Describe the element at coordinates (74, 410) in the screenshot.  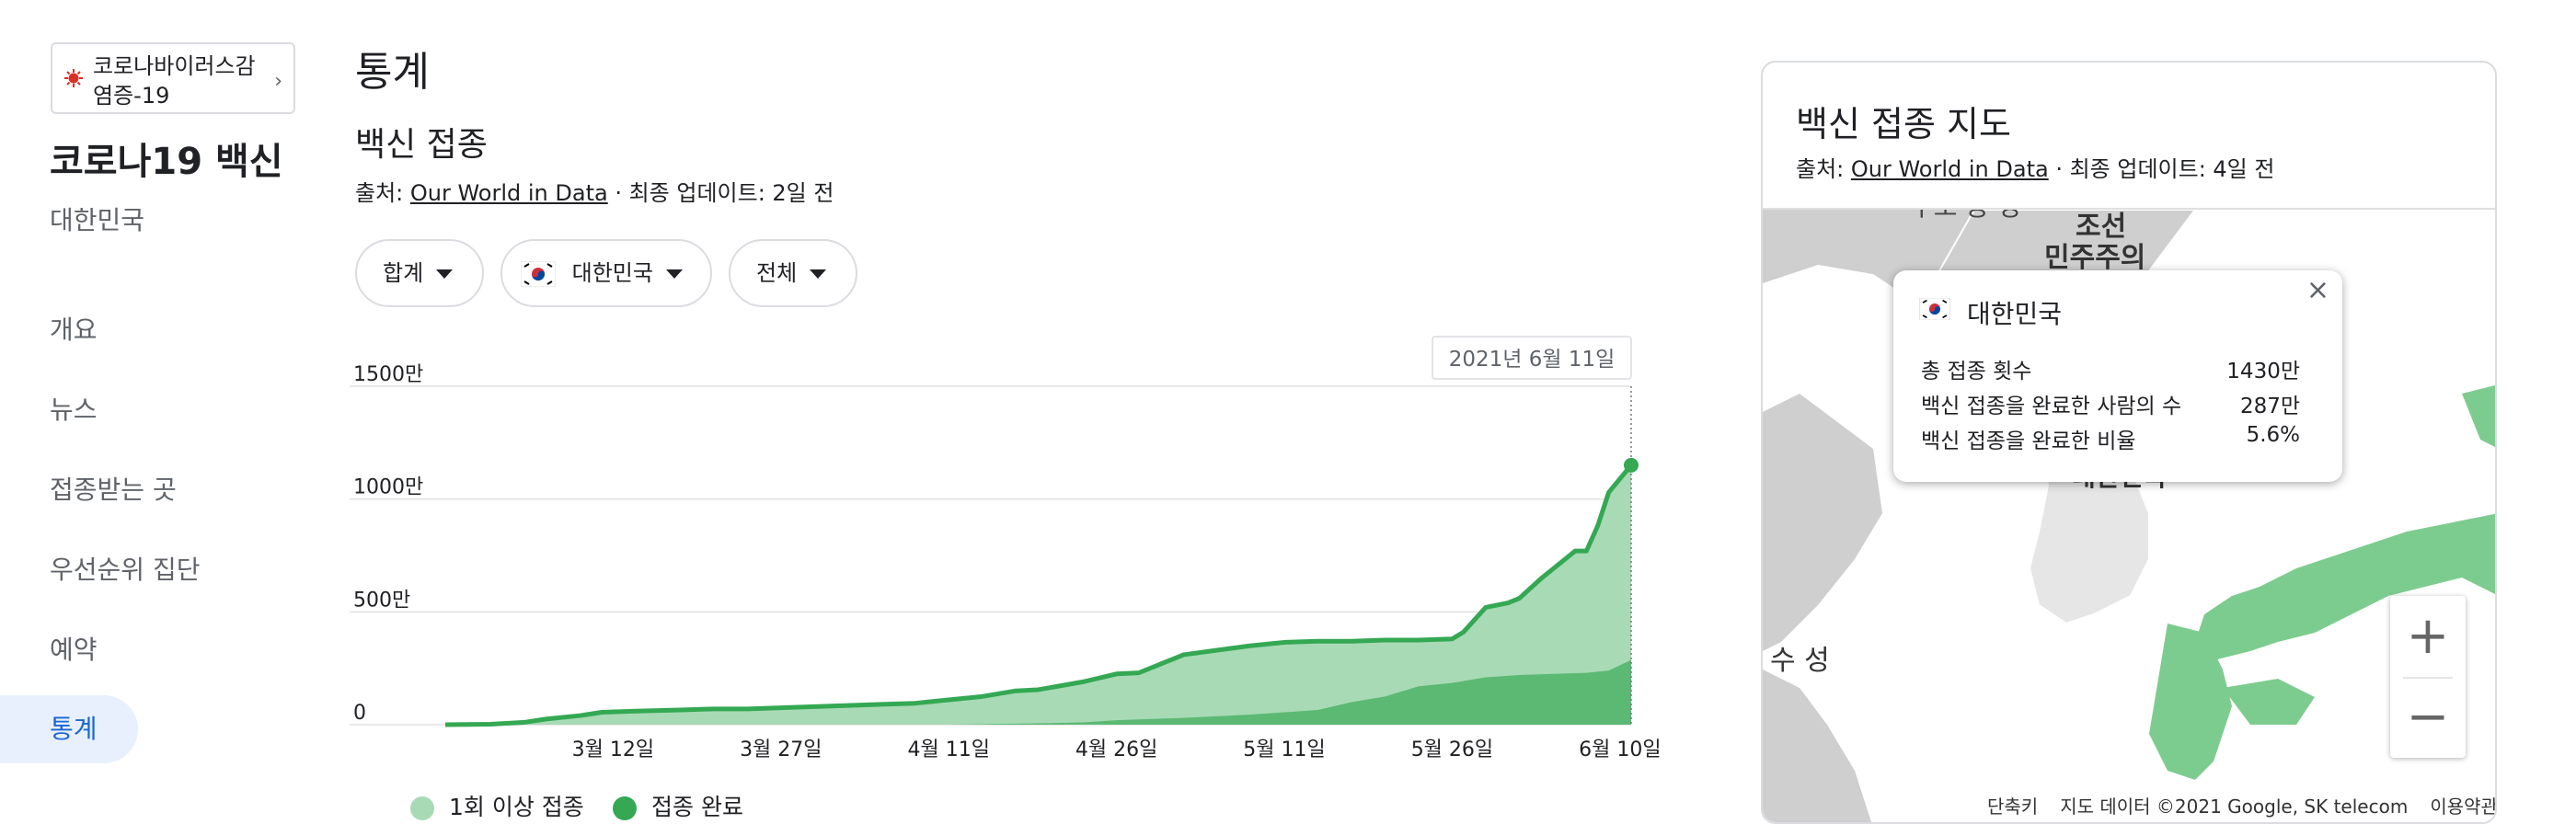
I see `sidebar-item-news: 뉴스` at that location.